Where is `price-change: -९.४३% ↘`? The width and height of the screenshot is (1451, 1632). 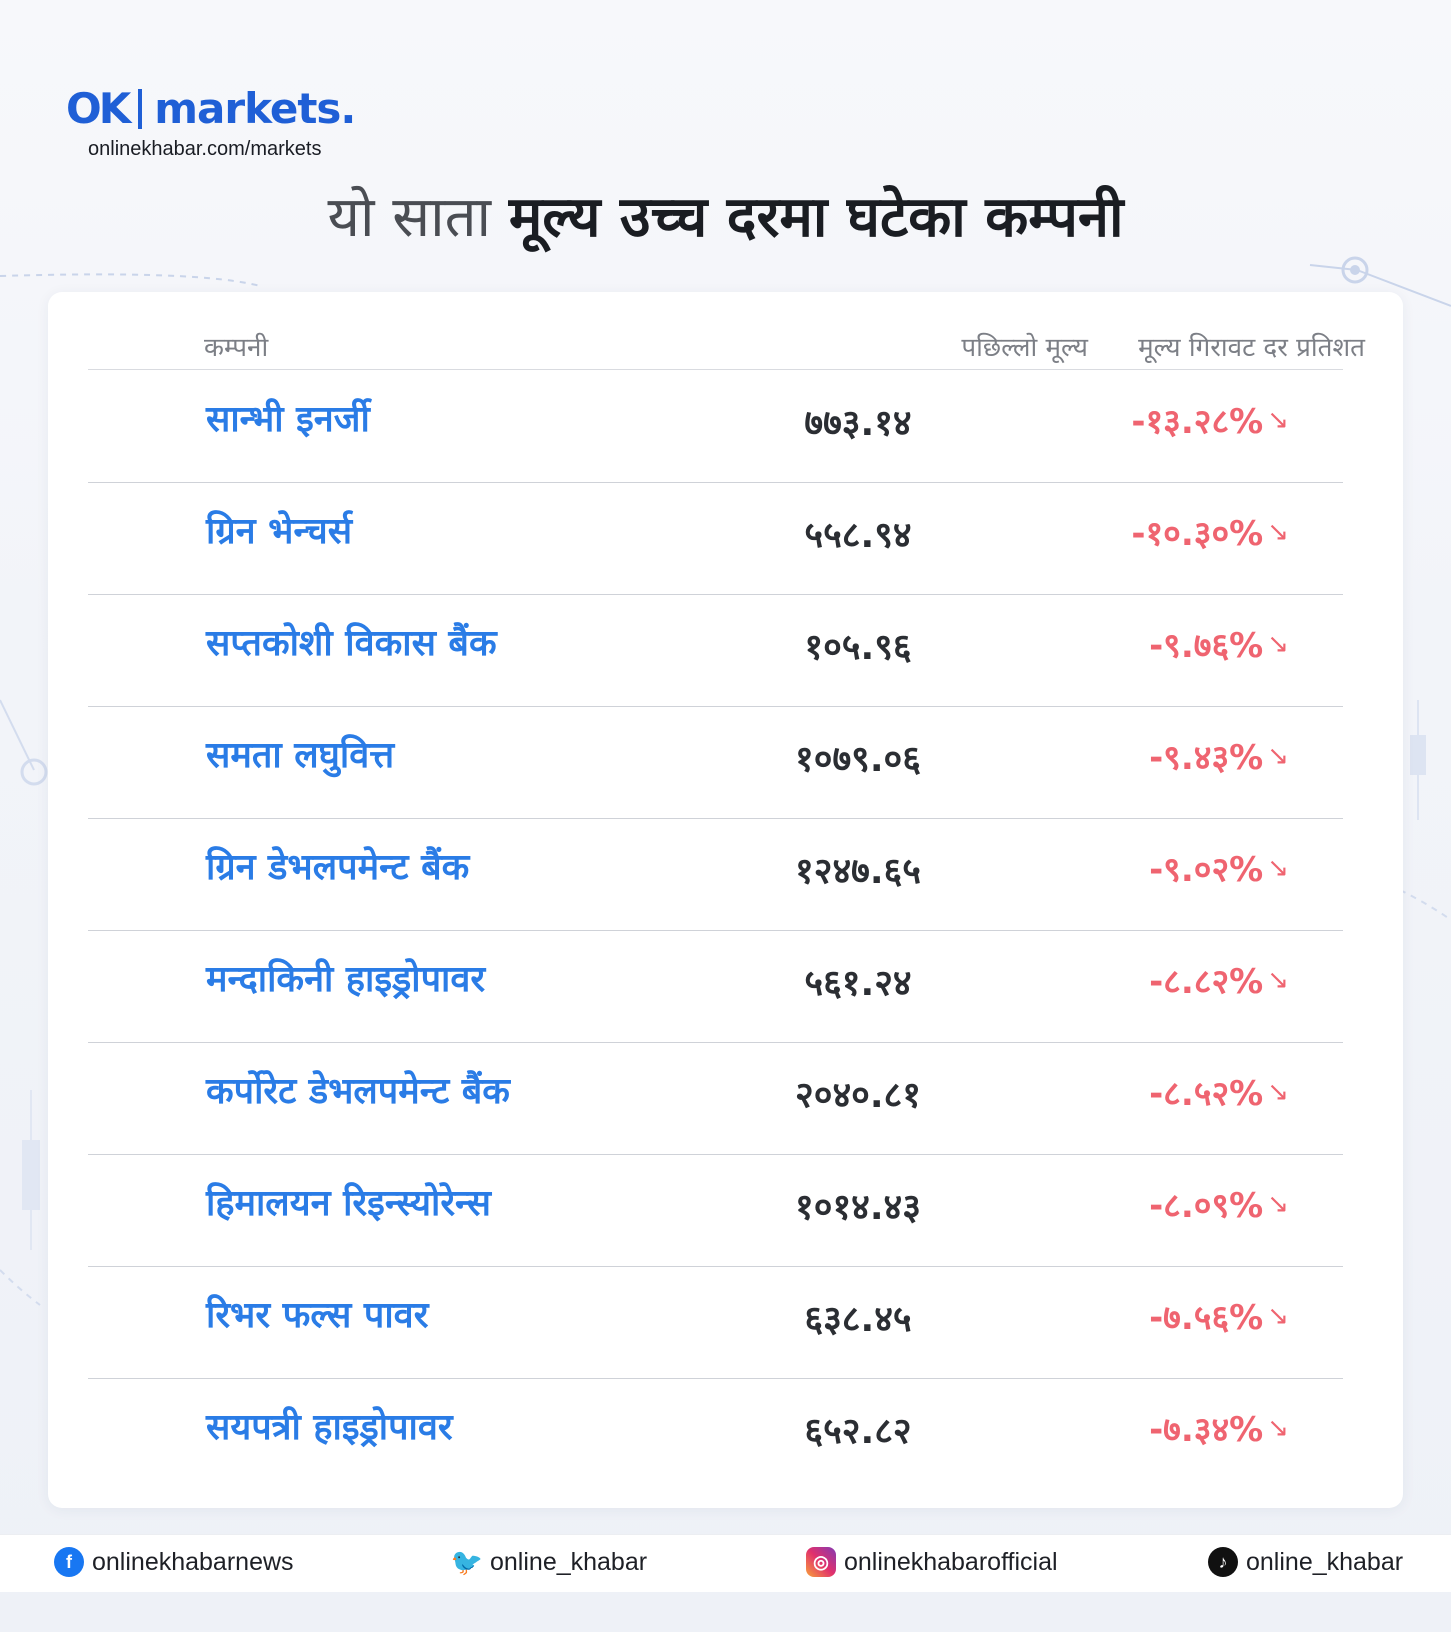 price-change: -९.४३% ↘ is located at coordinates (1219, 756).